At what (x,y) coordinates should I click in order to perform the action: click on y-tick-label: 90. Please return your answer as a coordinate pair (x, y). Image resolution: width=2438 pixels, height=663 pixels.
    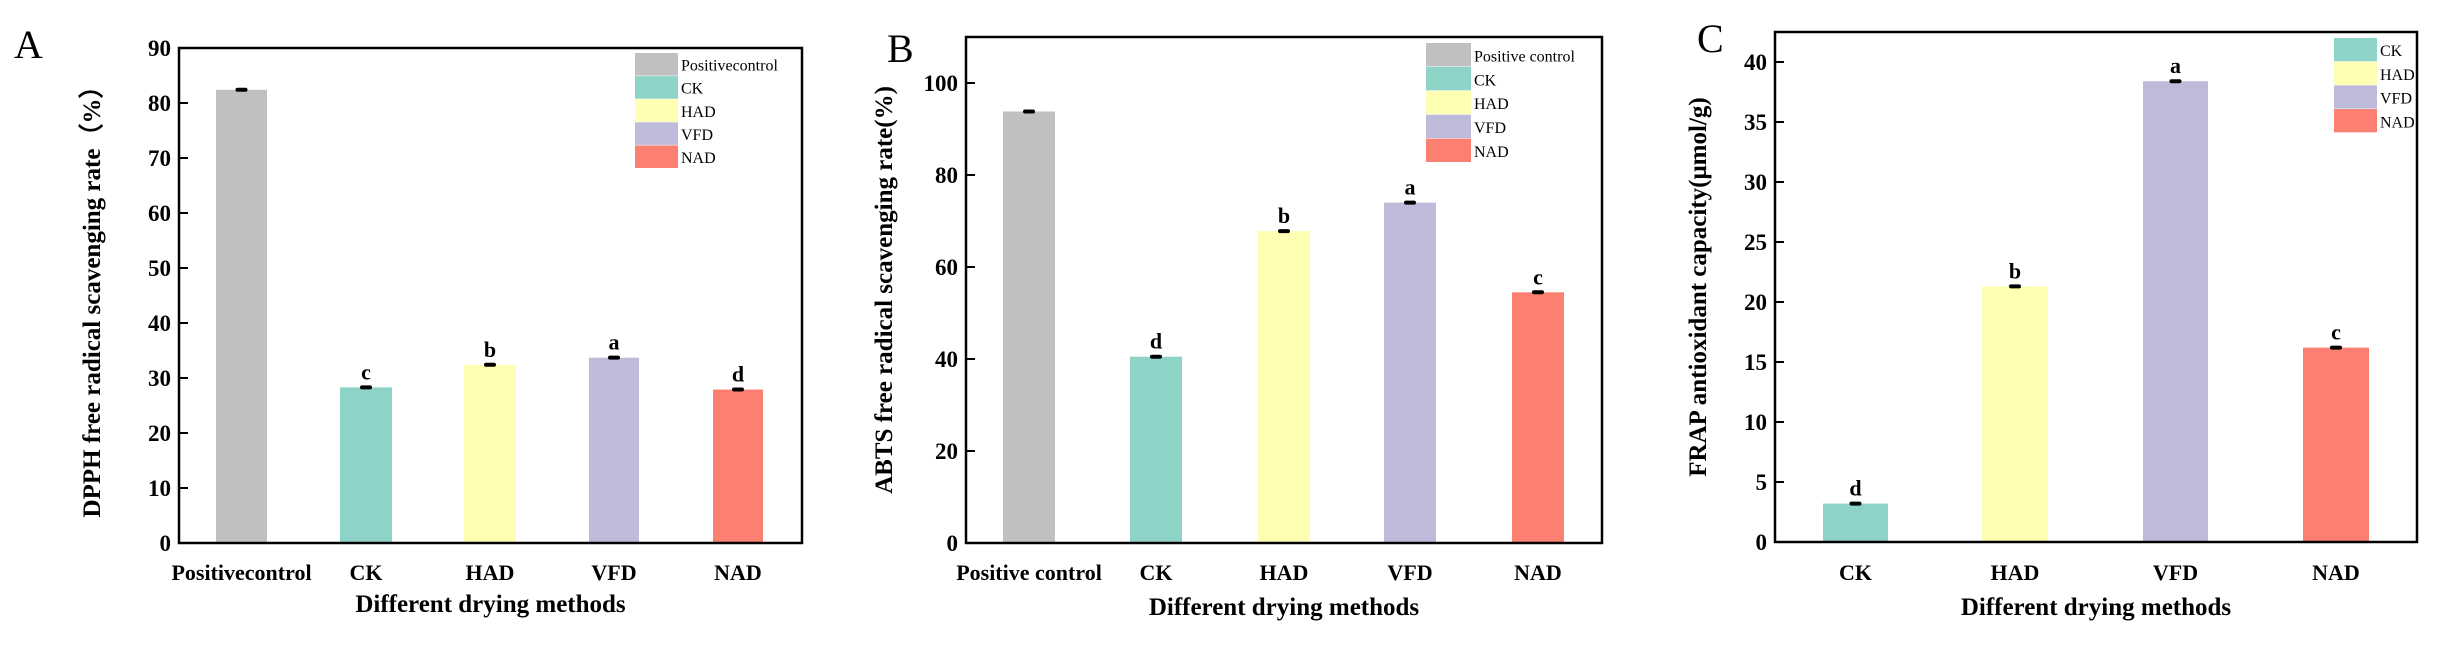
    Looking at the image, I should click on (159, 48).